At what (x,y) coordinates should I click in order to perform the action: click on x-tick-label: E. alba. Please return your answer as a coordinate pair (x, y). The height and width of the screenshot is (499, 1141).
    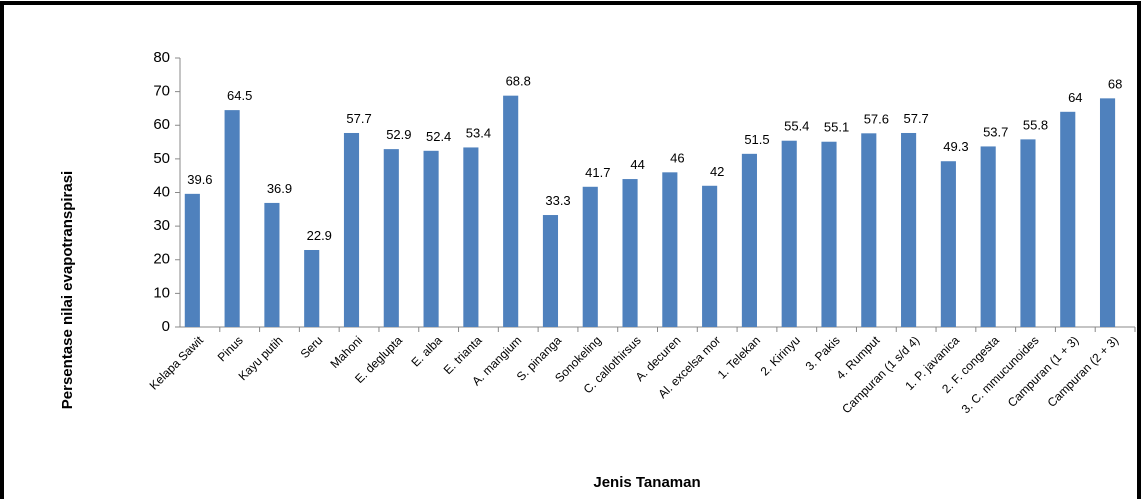
    Looking at the image, I should click on (426, 351).